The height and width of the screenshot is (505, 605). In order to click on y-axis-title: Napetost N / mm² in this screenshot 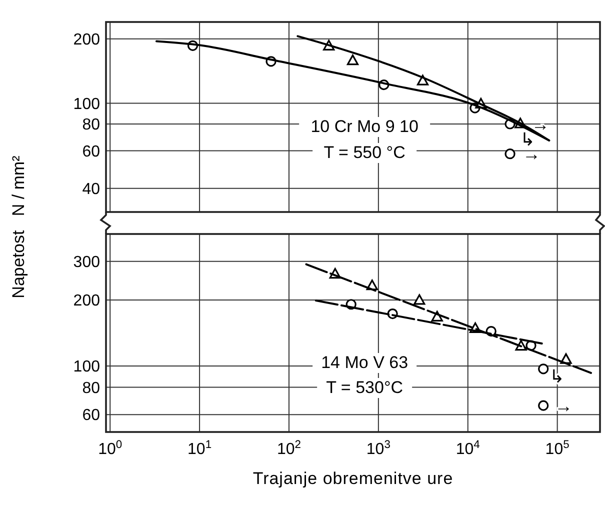, I will do `click(18, 226)`.